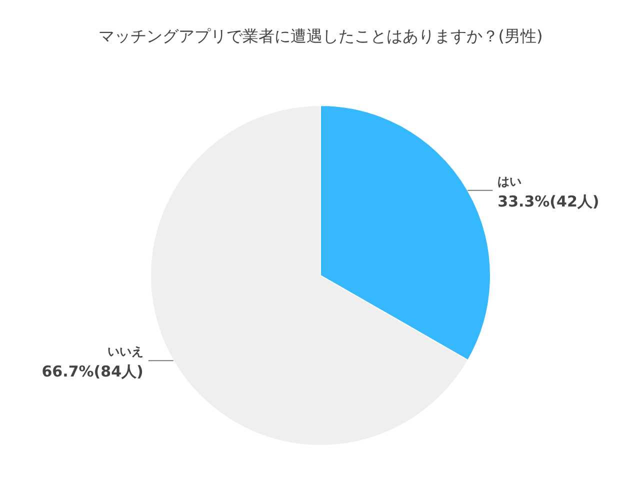  What do you see at coordinates (549, 201) in the screenshot?
I see `data-label: 33.3%(42人)` at bounding box center [549, 201].